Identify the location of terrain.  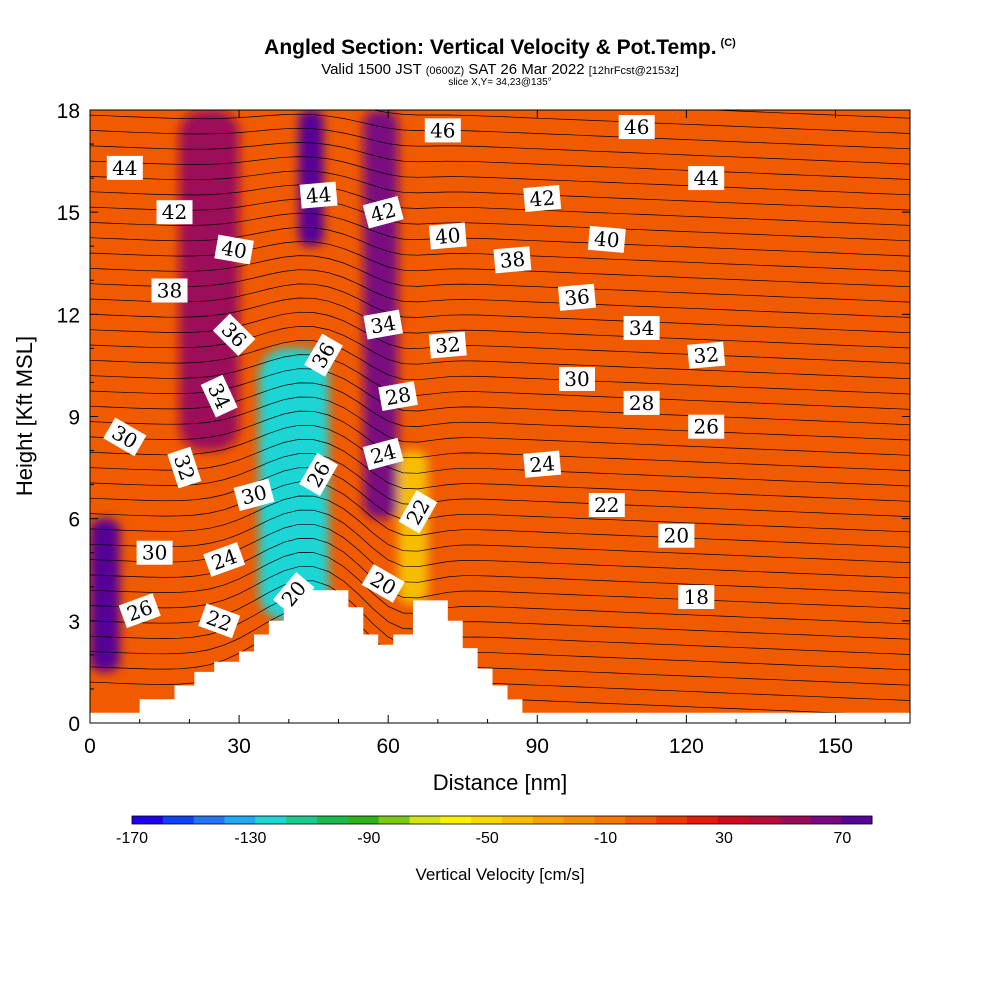
(500, 656).